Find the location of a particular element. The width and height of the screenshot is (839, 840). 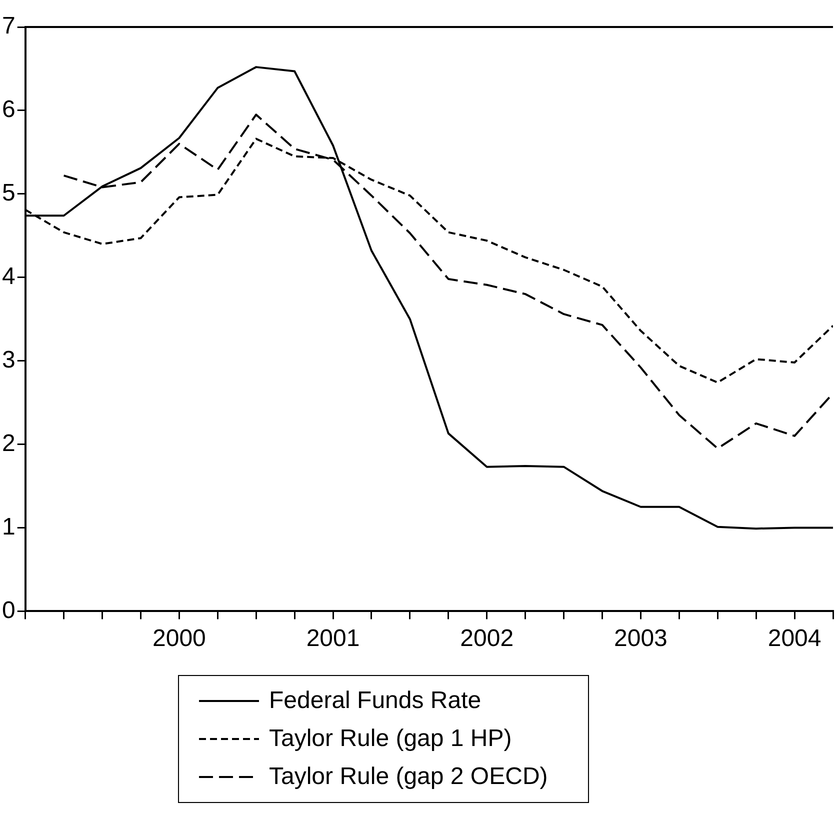

x-tick-label: 2001 is located at coordinates (333, 638).